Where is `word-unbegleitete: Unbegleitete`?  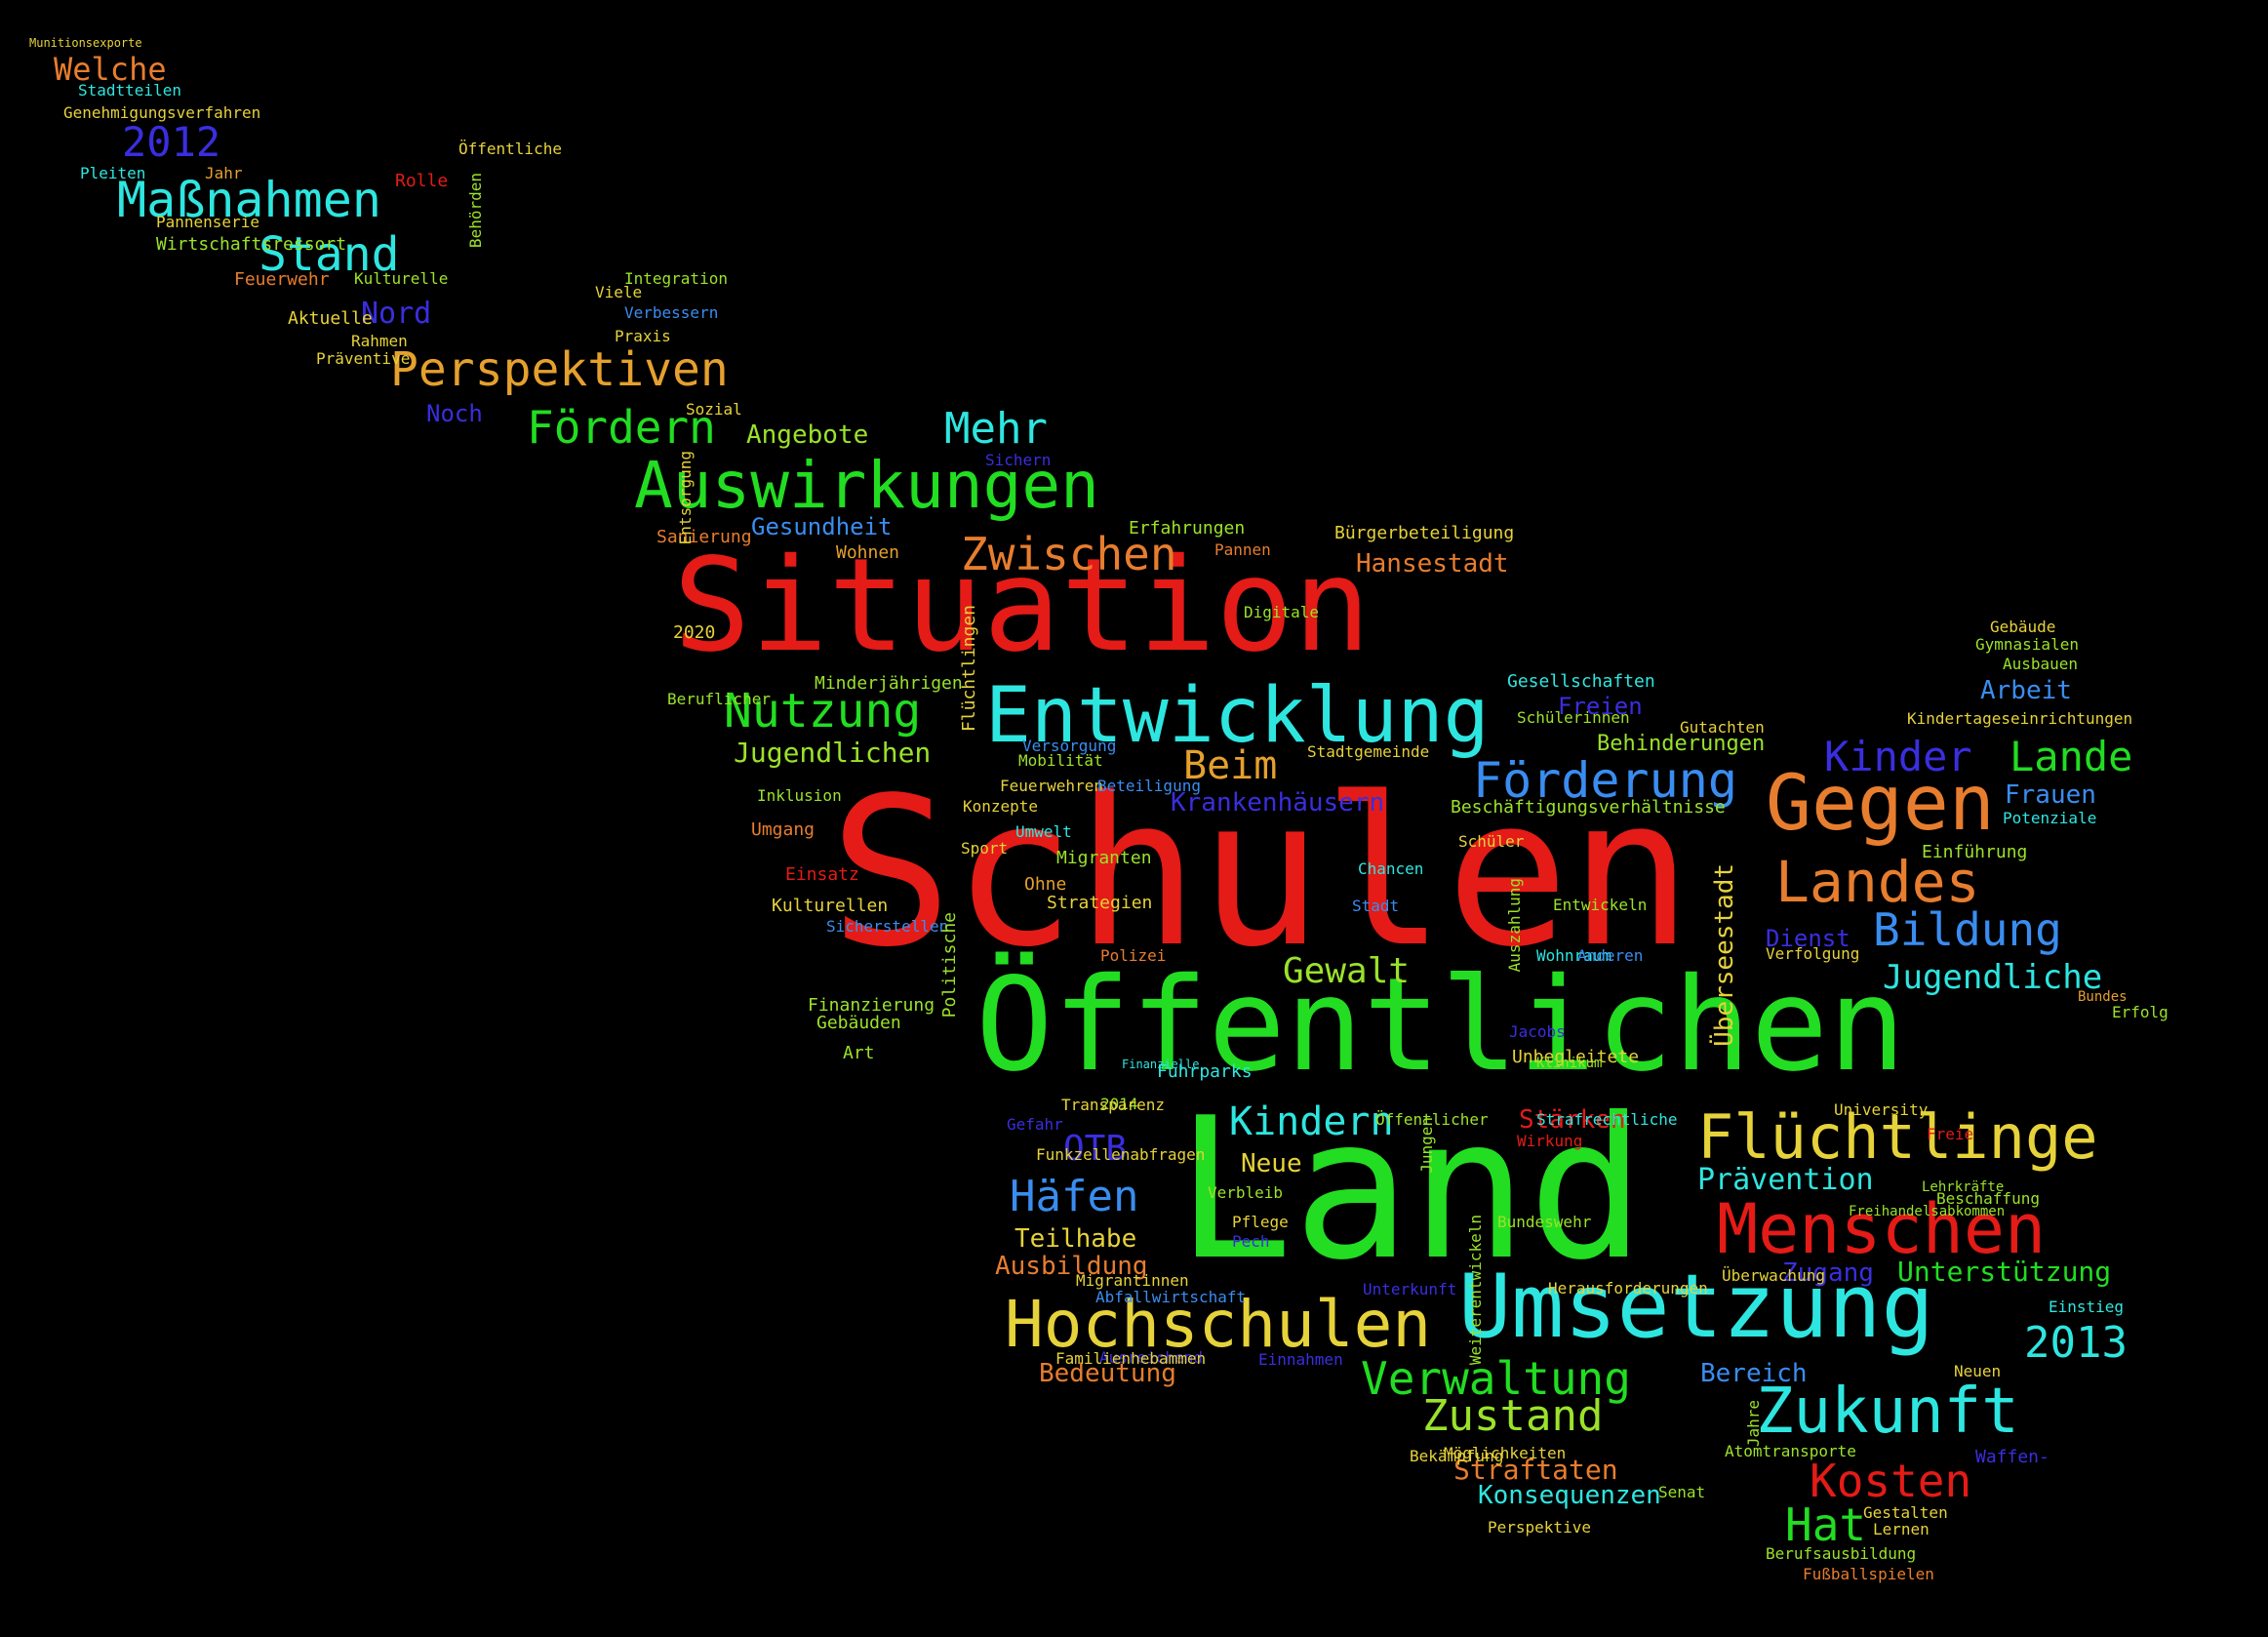 word-unbegleitete: Unbegleitete is located at coordinates (1576, 1057).